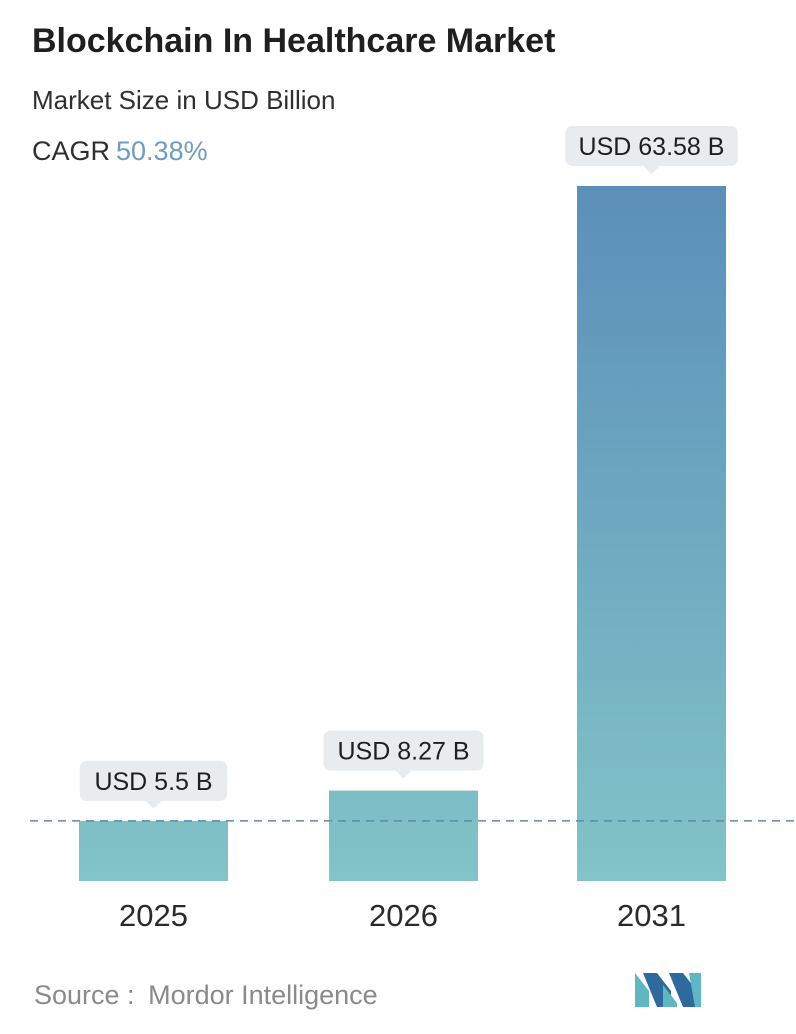  I want to click on data-label-2031: USD 63.58 B, so click(651, 150).